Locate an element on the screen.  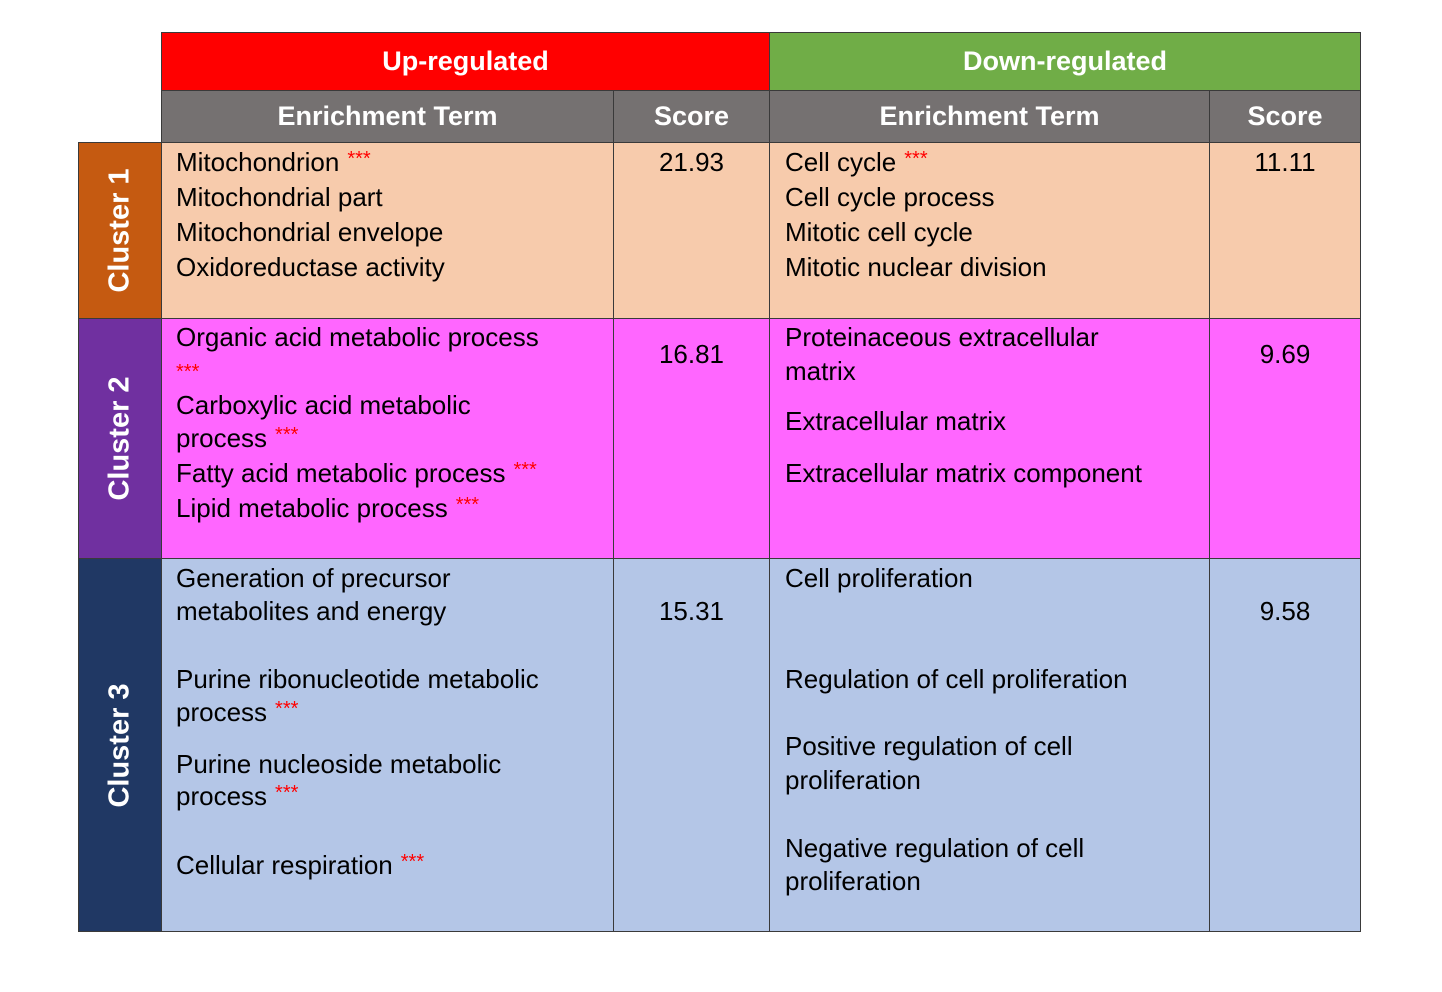
down-regulated-label: Down-regulated is located at coordinates (1064, 61).